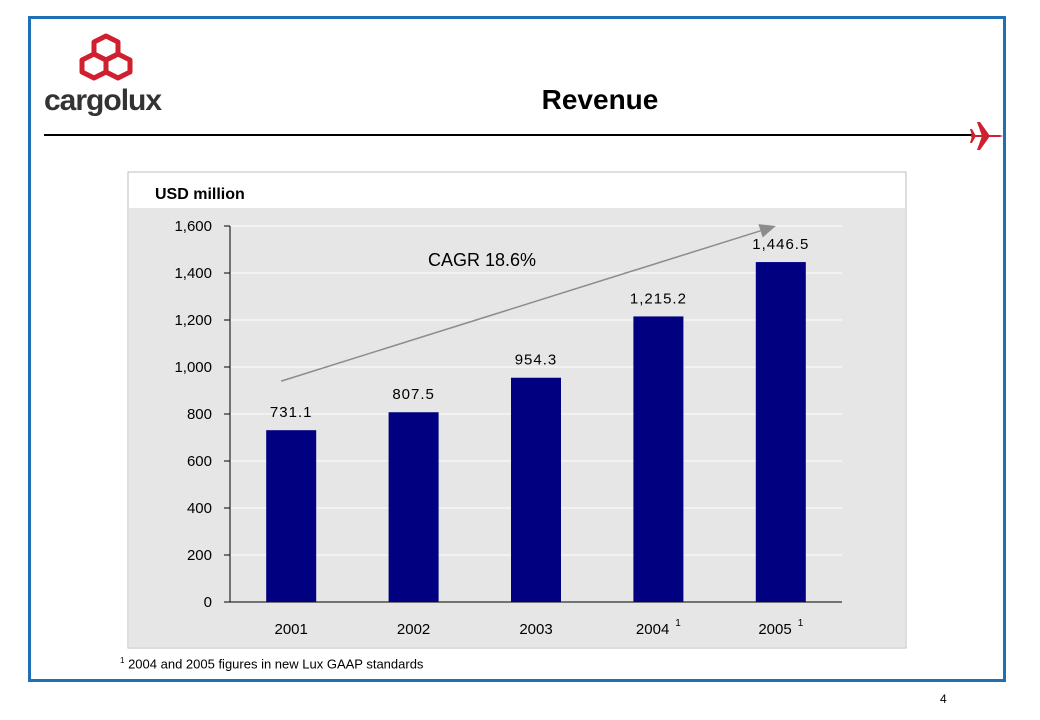  What do you see at coordinates (943, 699) in the screenshot?
I see `page-number: 4` at bounding box center [943, 699].